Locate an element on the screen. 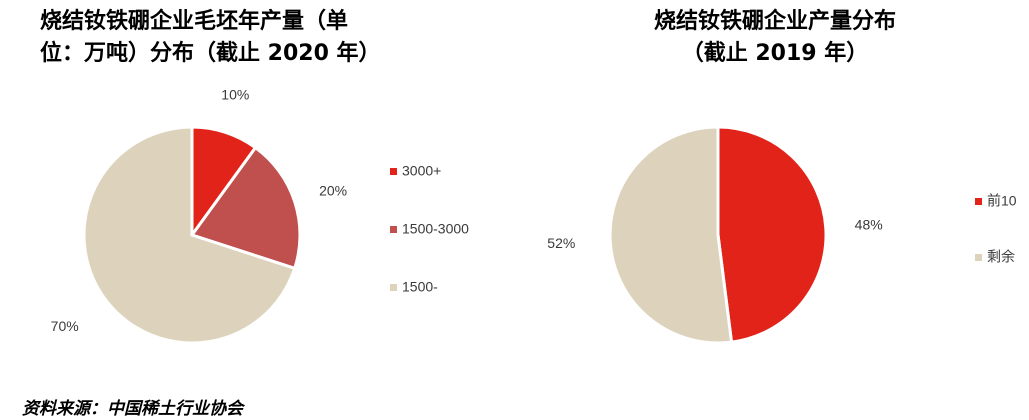 Image resolution: width=1029 pixels, height=420 pixels. pie1-data-label-2: 20% is located at coordinates (333, 190).